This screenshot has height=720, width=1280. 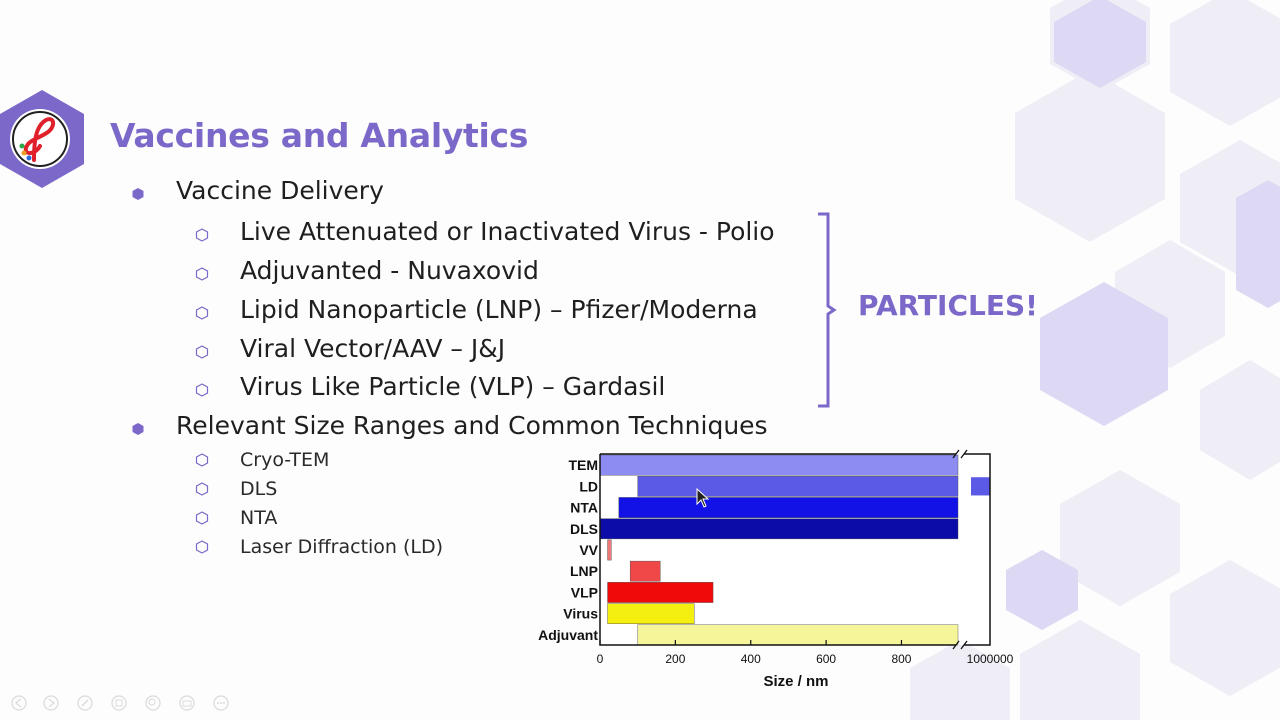 What do you see at coordinates (980, 486) in the screenshot?
I see `range-bar-extension-ld` at bounding box center [980, 486].